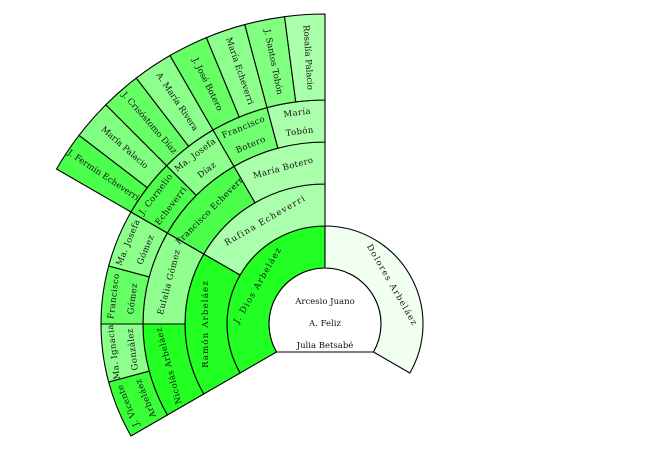 This screenshot has width=650, height=453. I want to click on person-rosalia-palacio: Rosalía Palacio, so click(304, 58).